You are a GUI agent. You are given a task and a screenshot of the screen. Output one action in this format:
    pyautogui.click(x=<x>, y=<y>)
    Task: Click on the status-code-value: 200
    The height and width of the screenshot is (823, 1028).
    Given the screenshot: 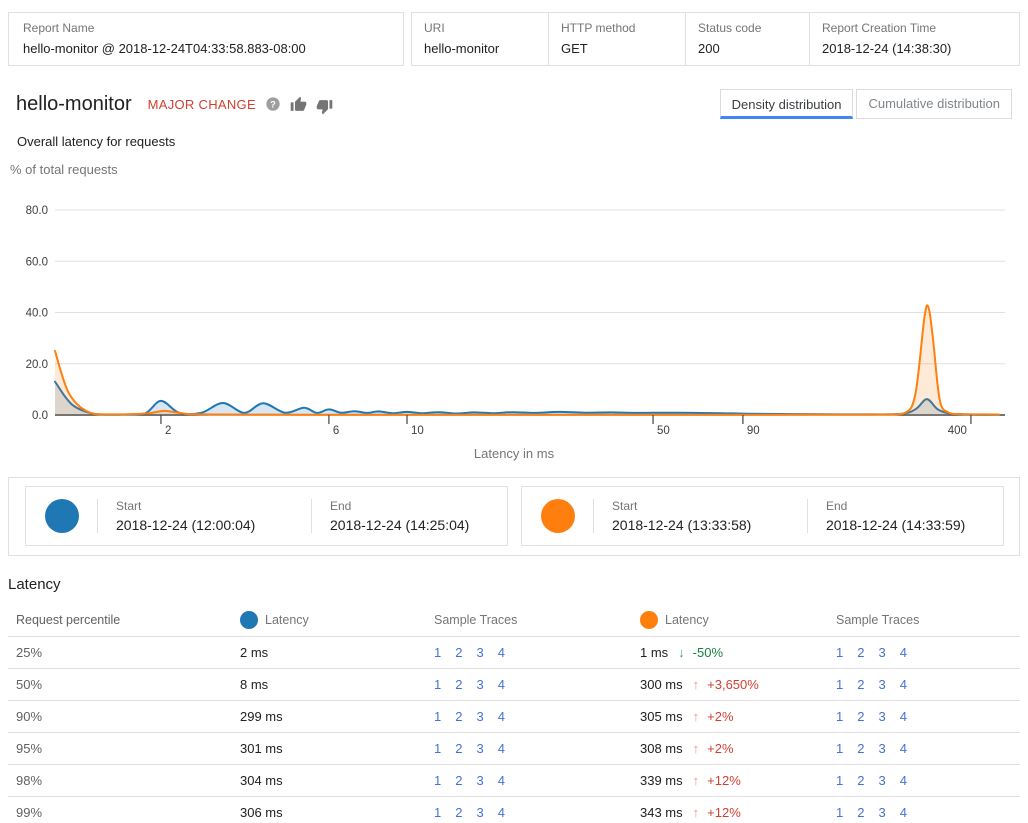 What is the action you would take?
    pyautogui.click(x=709, y=48)
    